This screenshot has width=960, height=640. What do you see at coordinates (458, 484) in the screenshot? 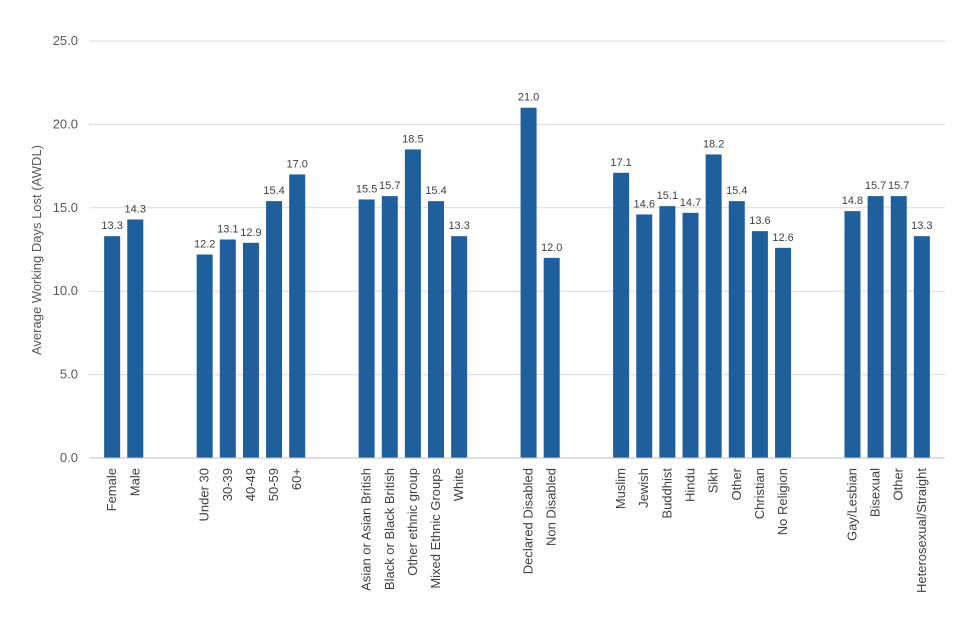
I see `category-label: White` at bounding box center [458, 484].